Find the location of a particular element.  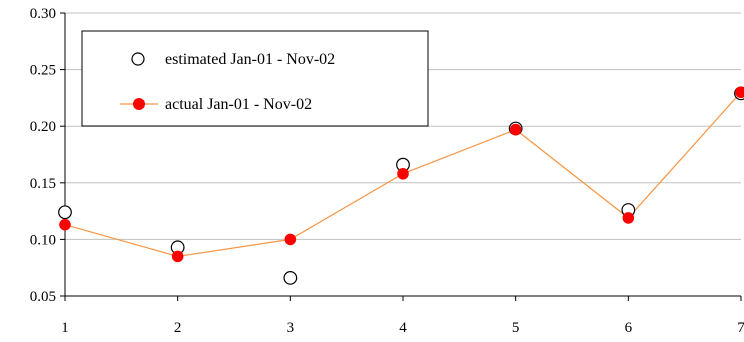

x-tick-label: 7 is located at coordinates (740, 328).